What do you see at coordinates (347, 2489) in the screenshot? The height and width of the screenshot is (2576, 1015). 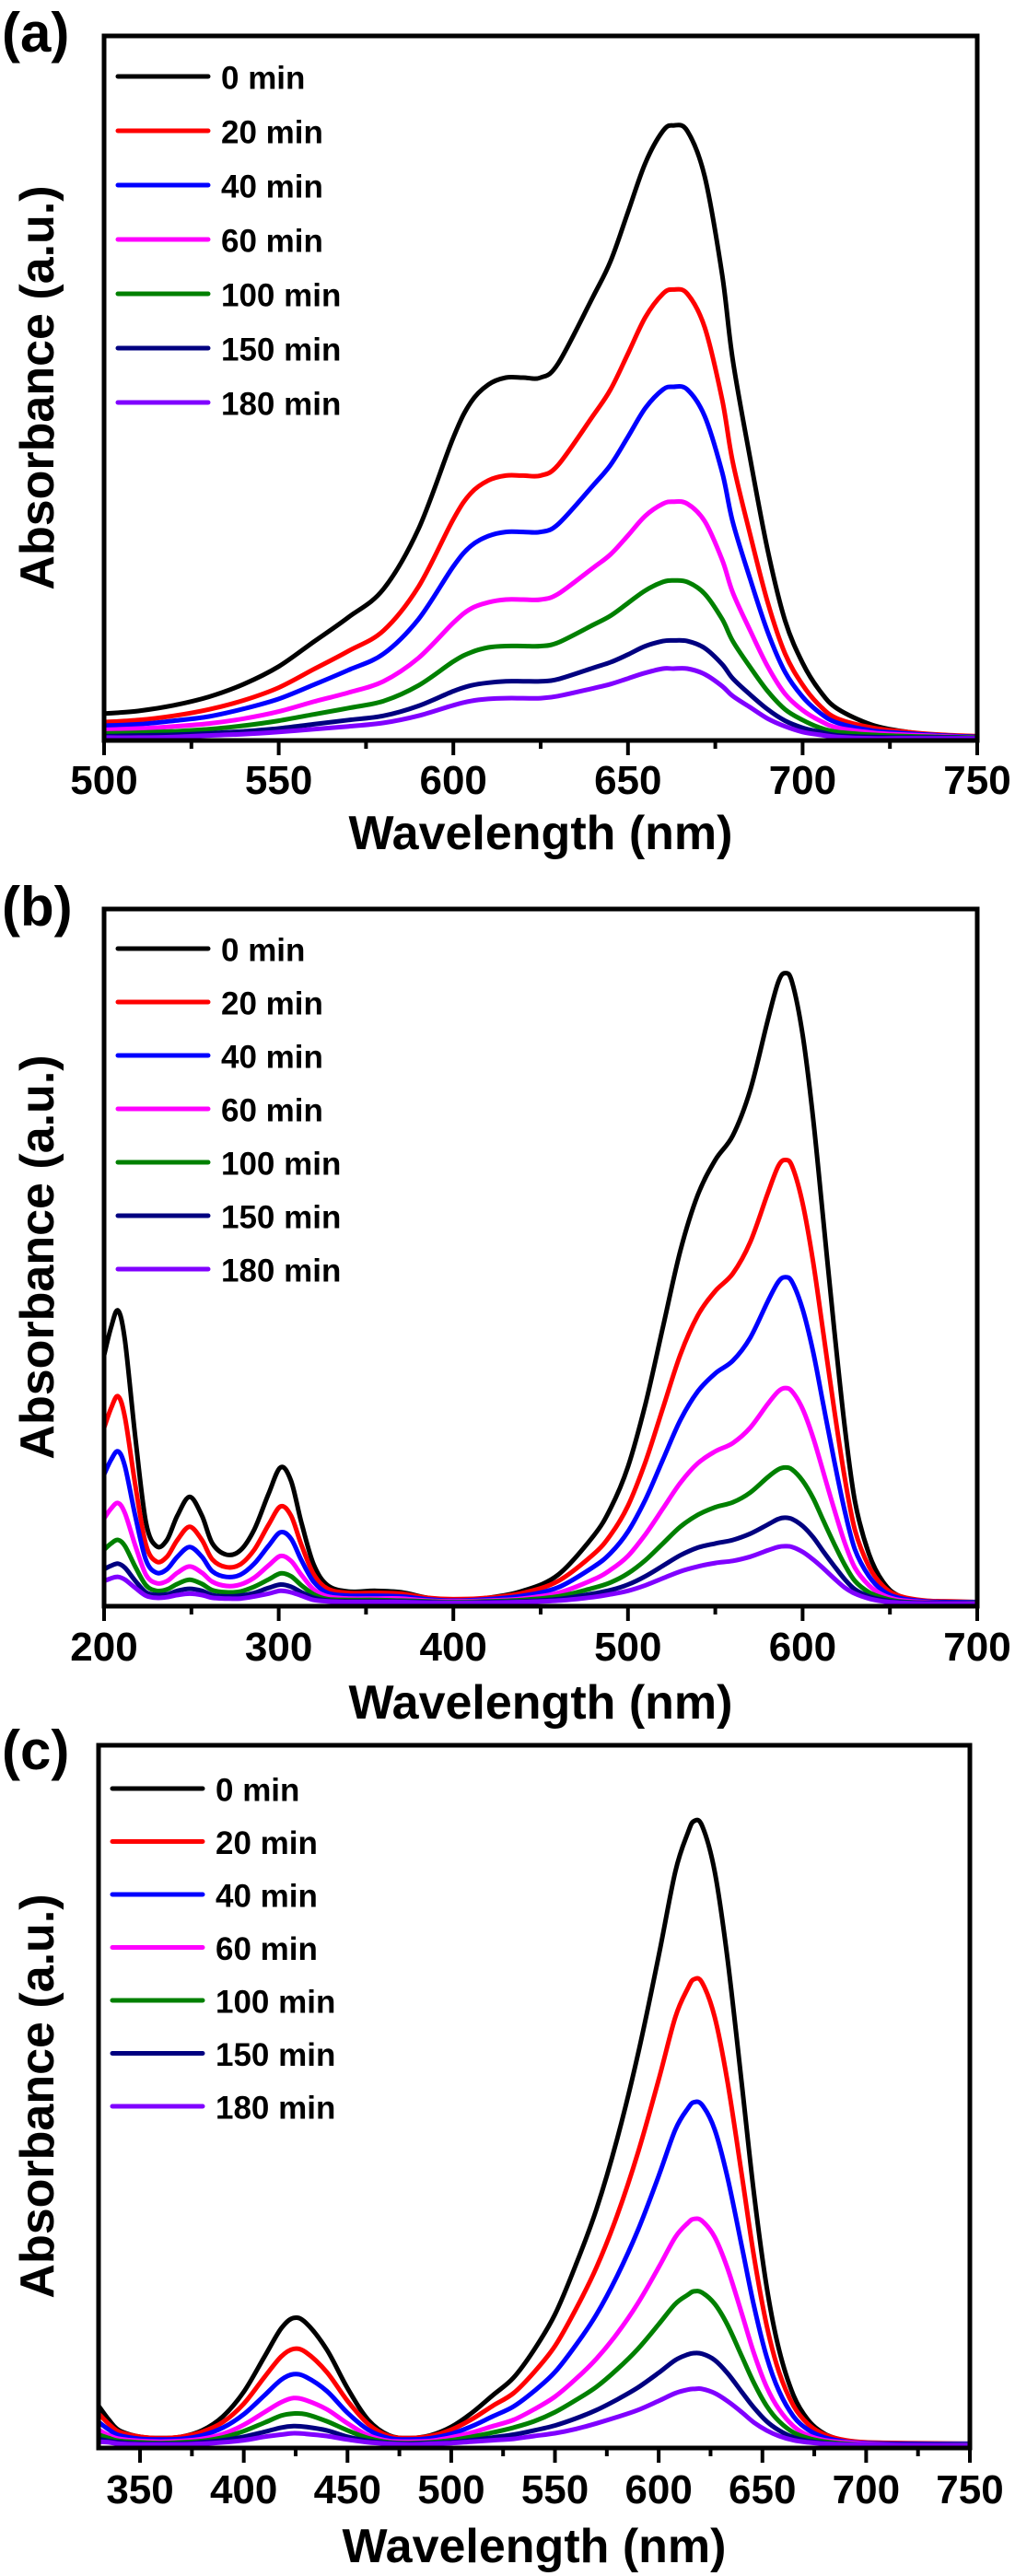 I see `x-tick-label: 450` at bounding box center [347, 2489].